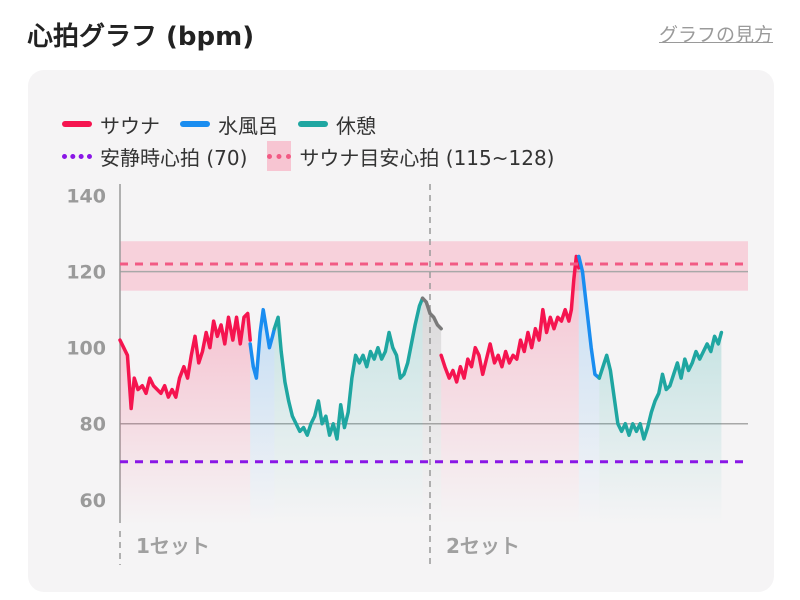  I want to click on sauna-swatch, so click(77, 124).